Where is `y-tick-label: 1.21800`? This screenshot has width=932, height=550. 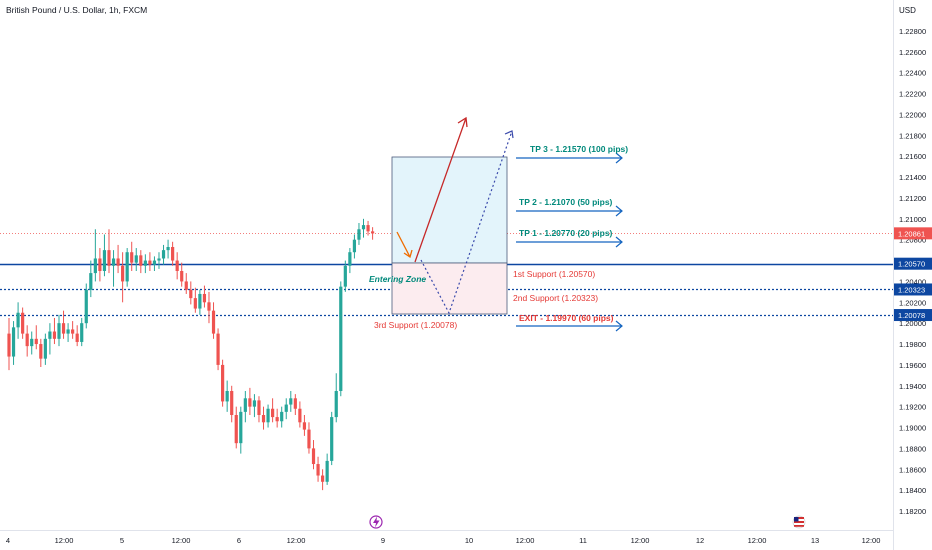
y-tick-label: 1.21800 is located at coordinates (912, 135).